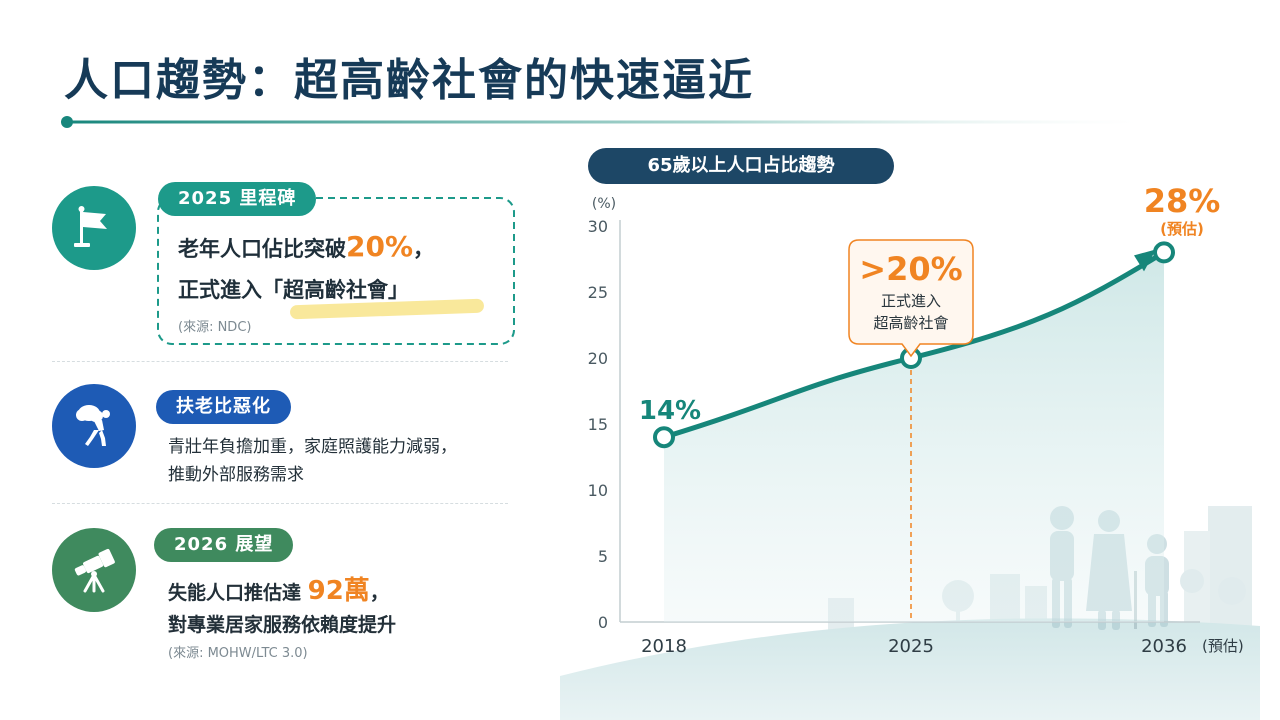 Image resolution: width=1280 pixels, height=720 pixels. What do you see at coordinates (380, 246) in the screenshot?
I see `milestone-highlight-20pct: 20%` at bounding box center [380, 246].